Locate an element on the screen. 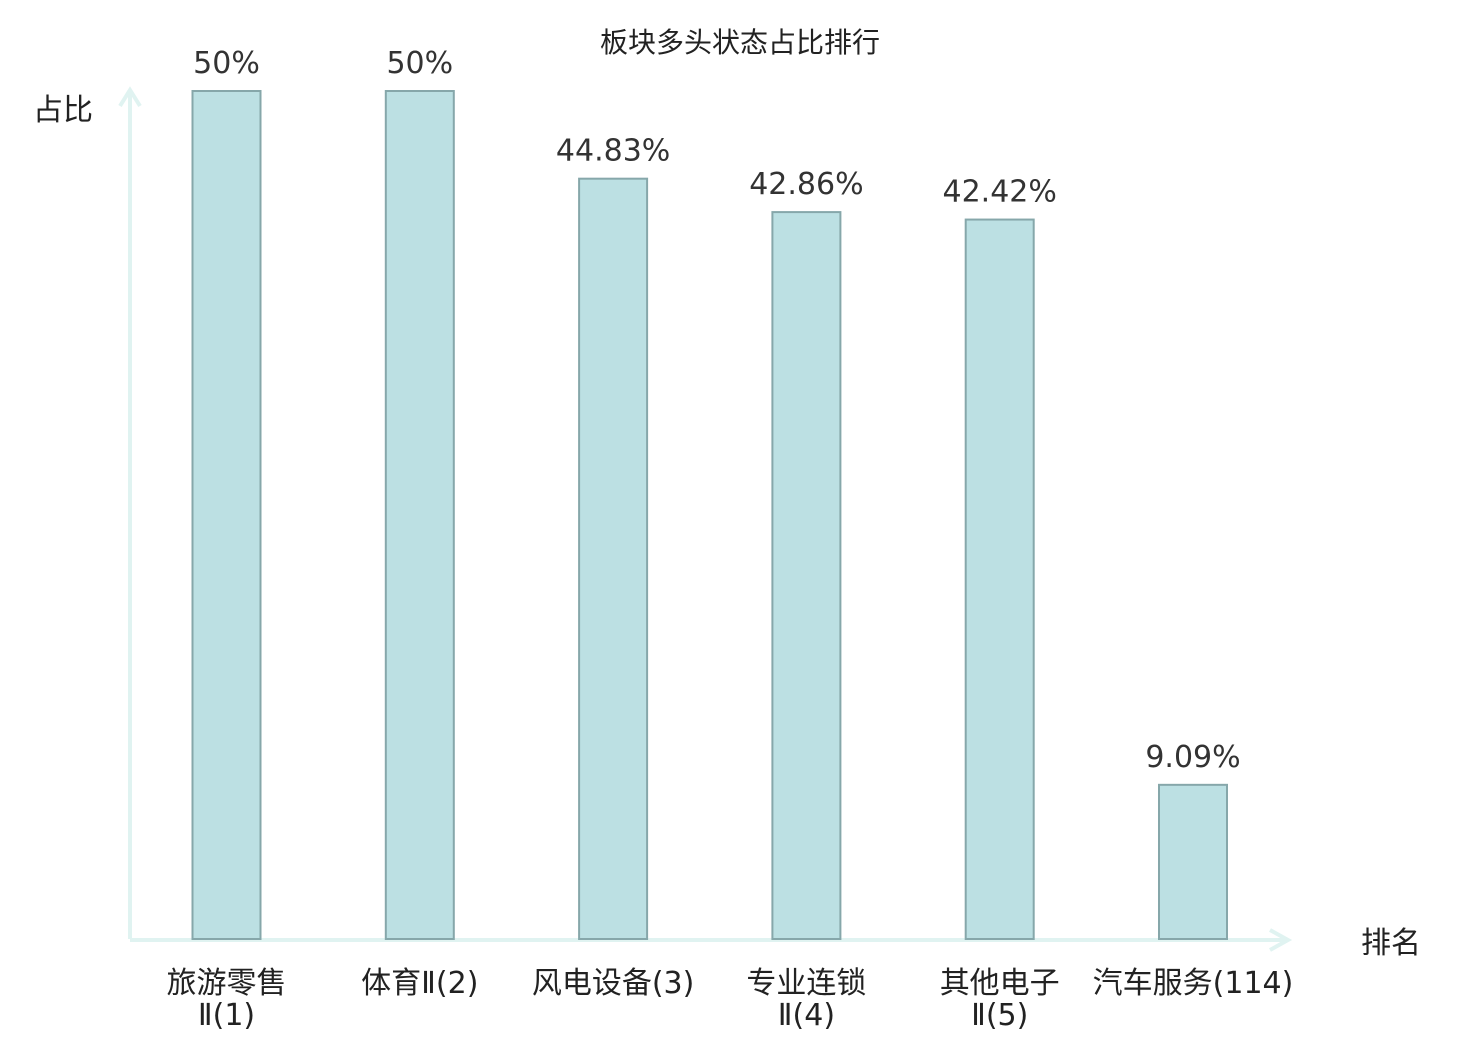 The width and height of the screenshot is (1480, 1040). y-axis-arrow is located at coordinates (130, 97).